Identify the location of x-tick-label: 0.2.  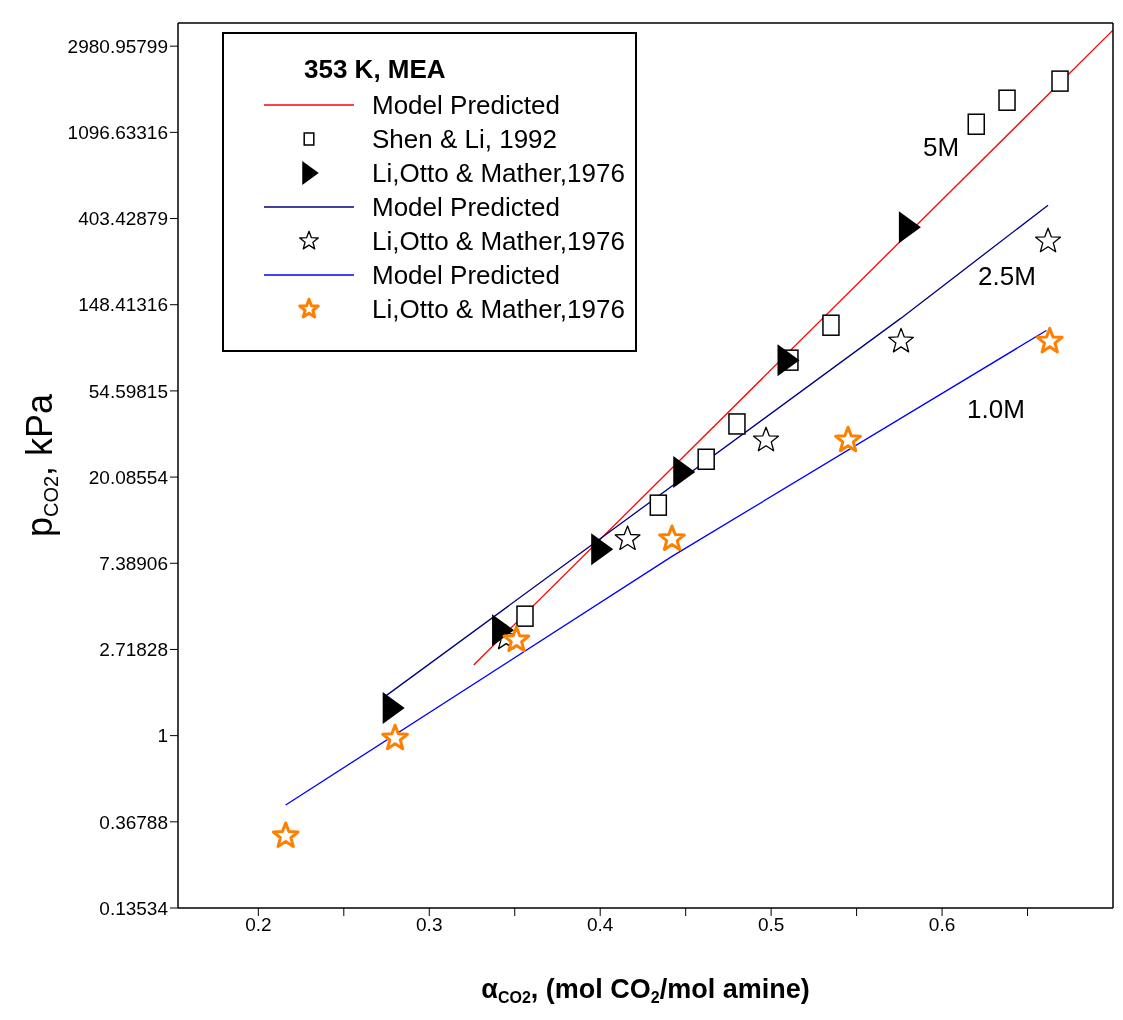
(258, 925).